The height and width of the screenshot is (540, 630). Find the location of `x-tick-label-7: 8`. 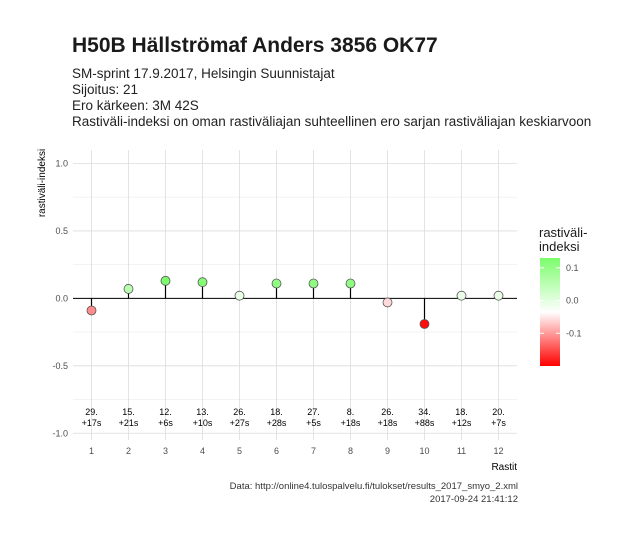

x-tick-label-7: 8 is located at coordinates (350, 451).